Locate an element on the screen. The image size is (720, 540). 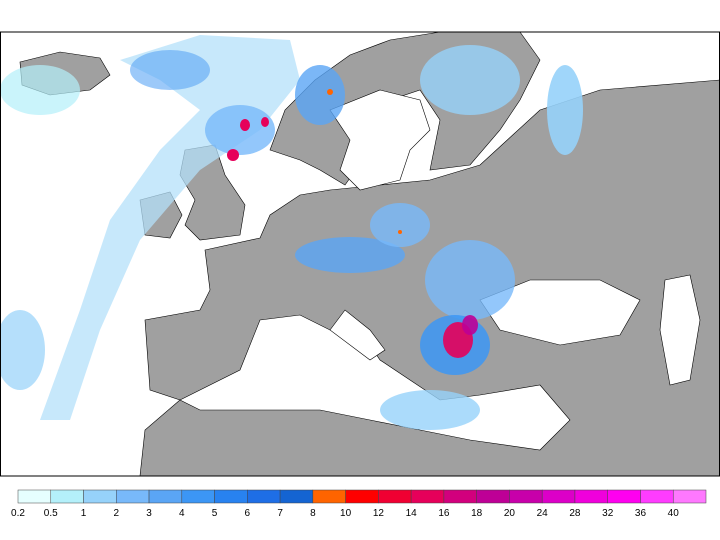
colorbar-label: 10 is located at coordinates (346, 513).